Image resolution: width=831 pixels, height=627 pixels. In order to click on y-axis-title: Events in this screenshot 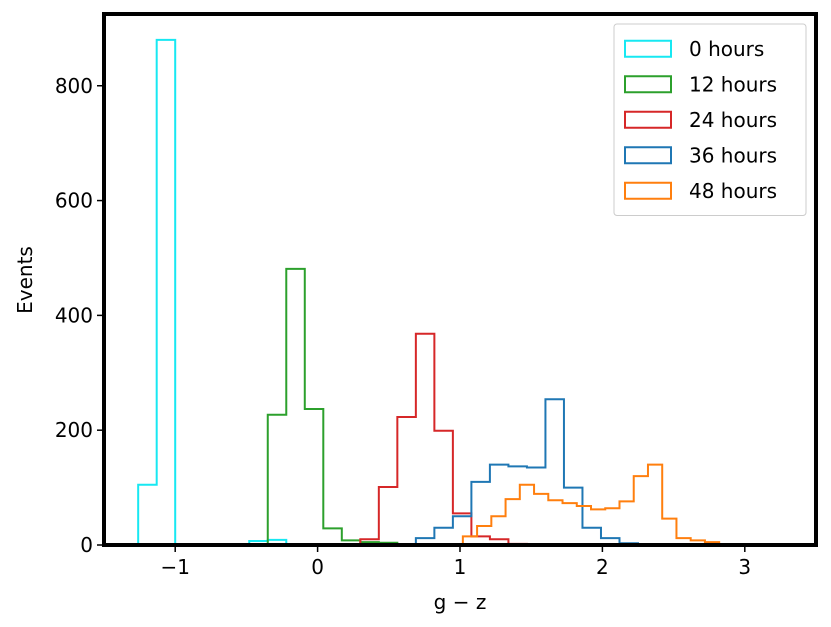, I will do `click(25, 280)`.